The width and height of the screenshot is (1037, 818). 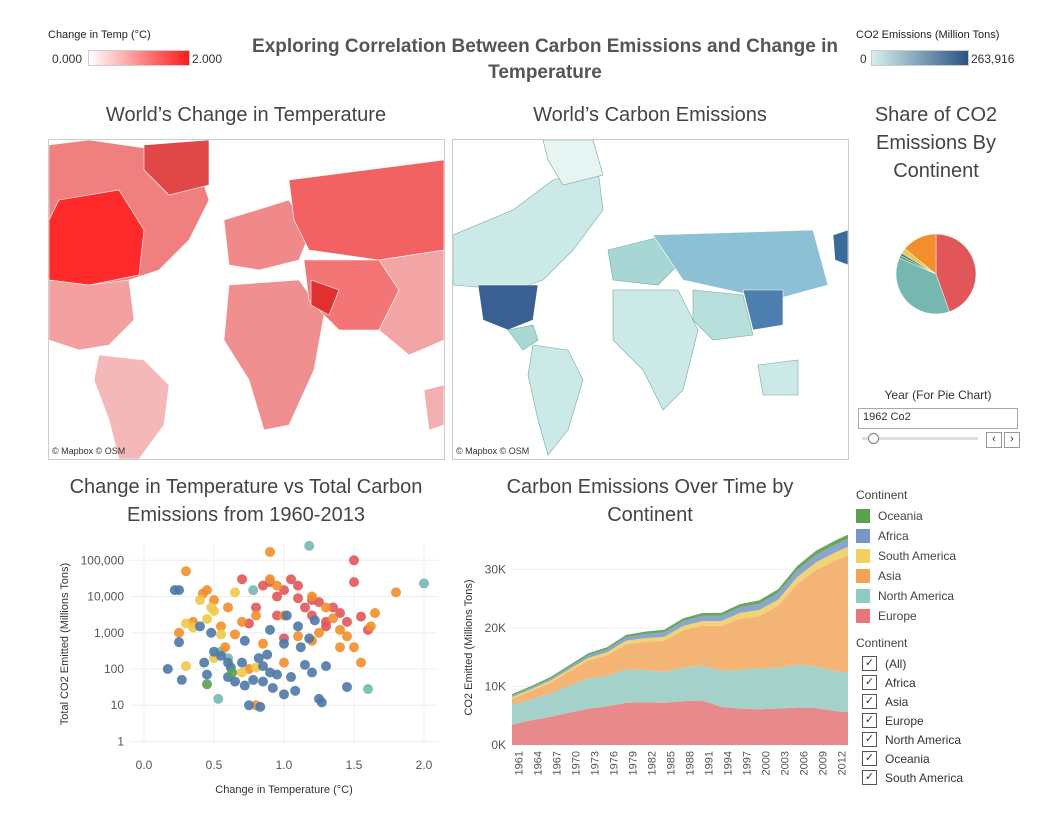 What do you see at coordinates (1012, 440) in the screenshot?
I see `chevron-right-icon: ›` at bounding box center [1012, 440].